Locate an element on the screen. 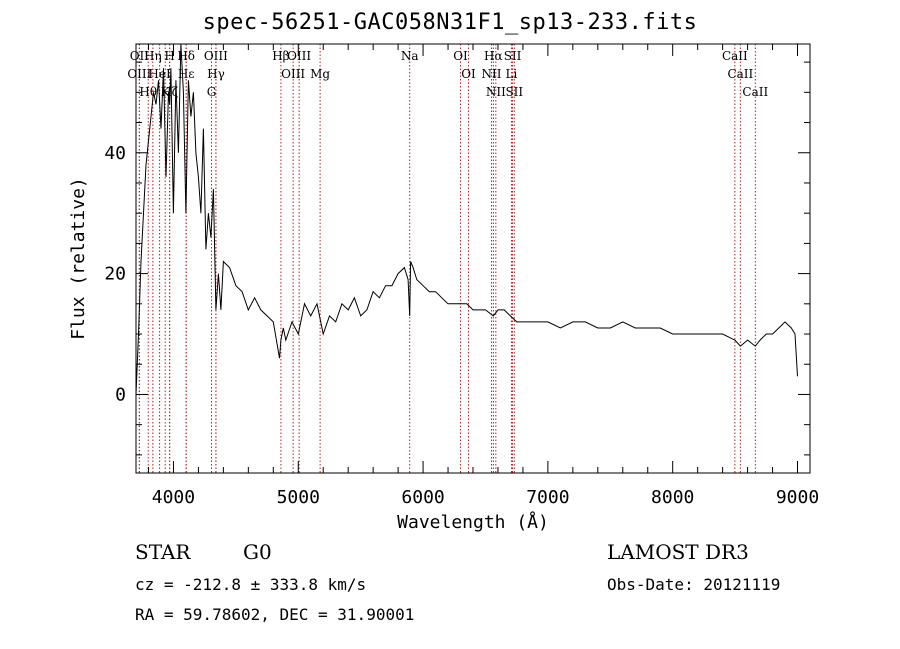 This screenshot has width=900, height=649. survey-name: LAMOST DR3 is located at coordinates (678, 552).